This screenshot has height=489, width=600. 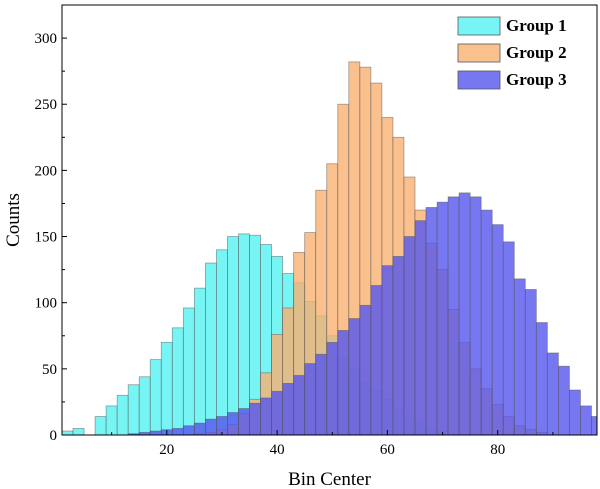 I want to click on y-axis-title: Counts, so click(x=13, y=220).